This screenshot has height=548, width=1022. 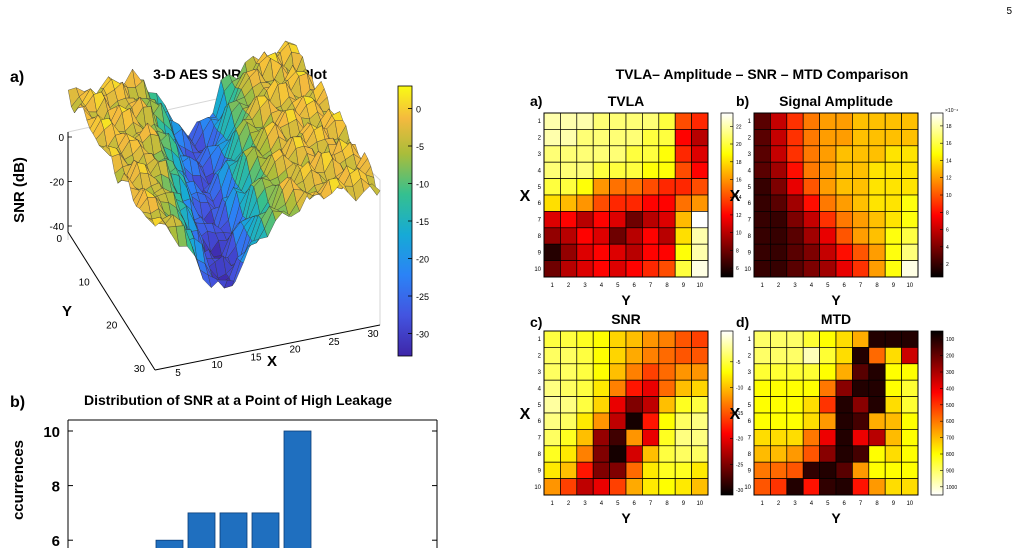 I want to click on heatmap-frame, so click(x=836, y=195).